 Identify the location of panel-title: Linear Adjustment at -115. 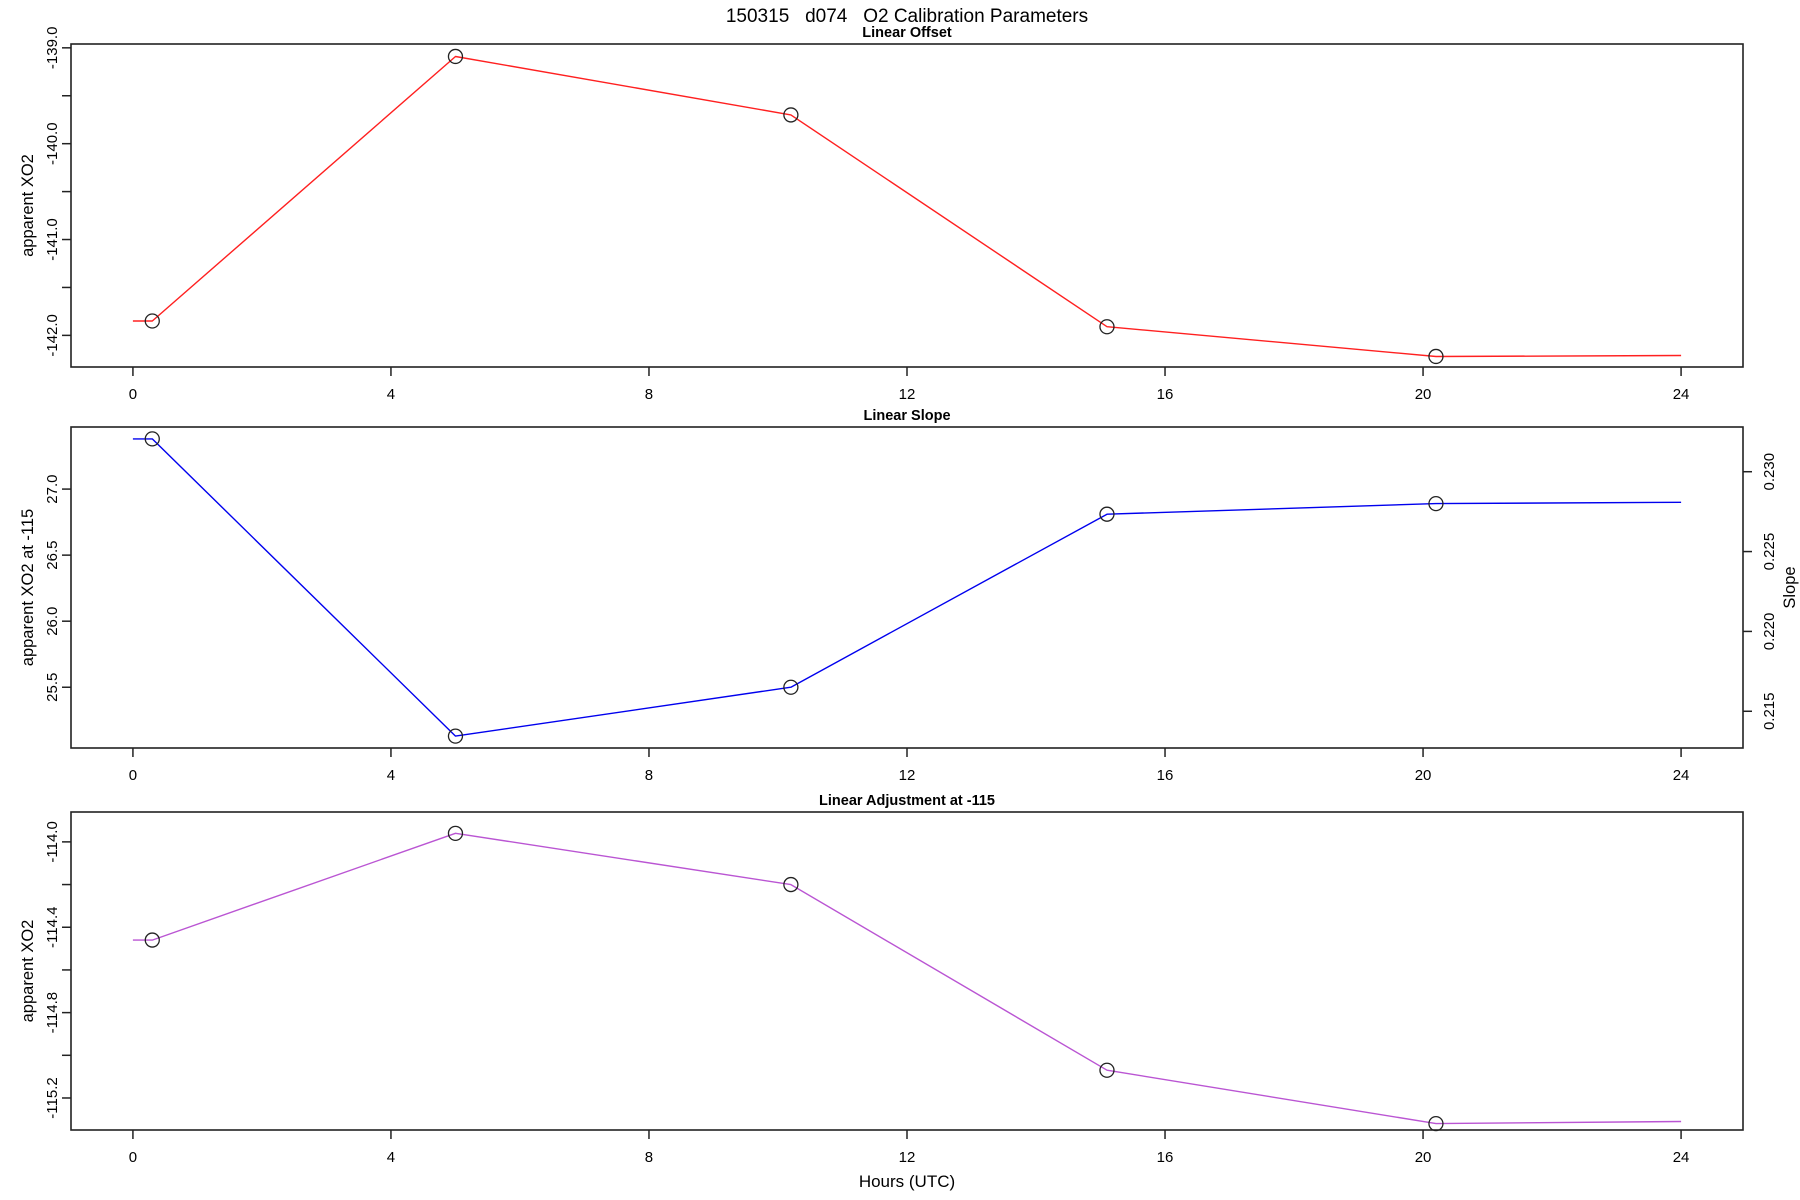
(907, 801).